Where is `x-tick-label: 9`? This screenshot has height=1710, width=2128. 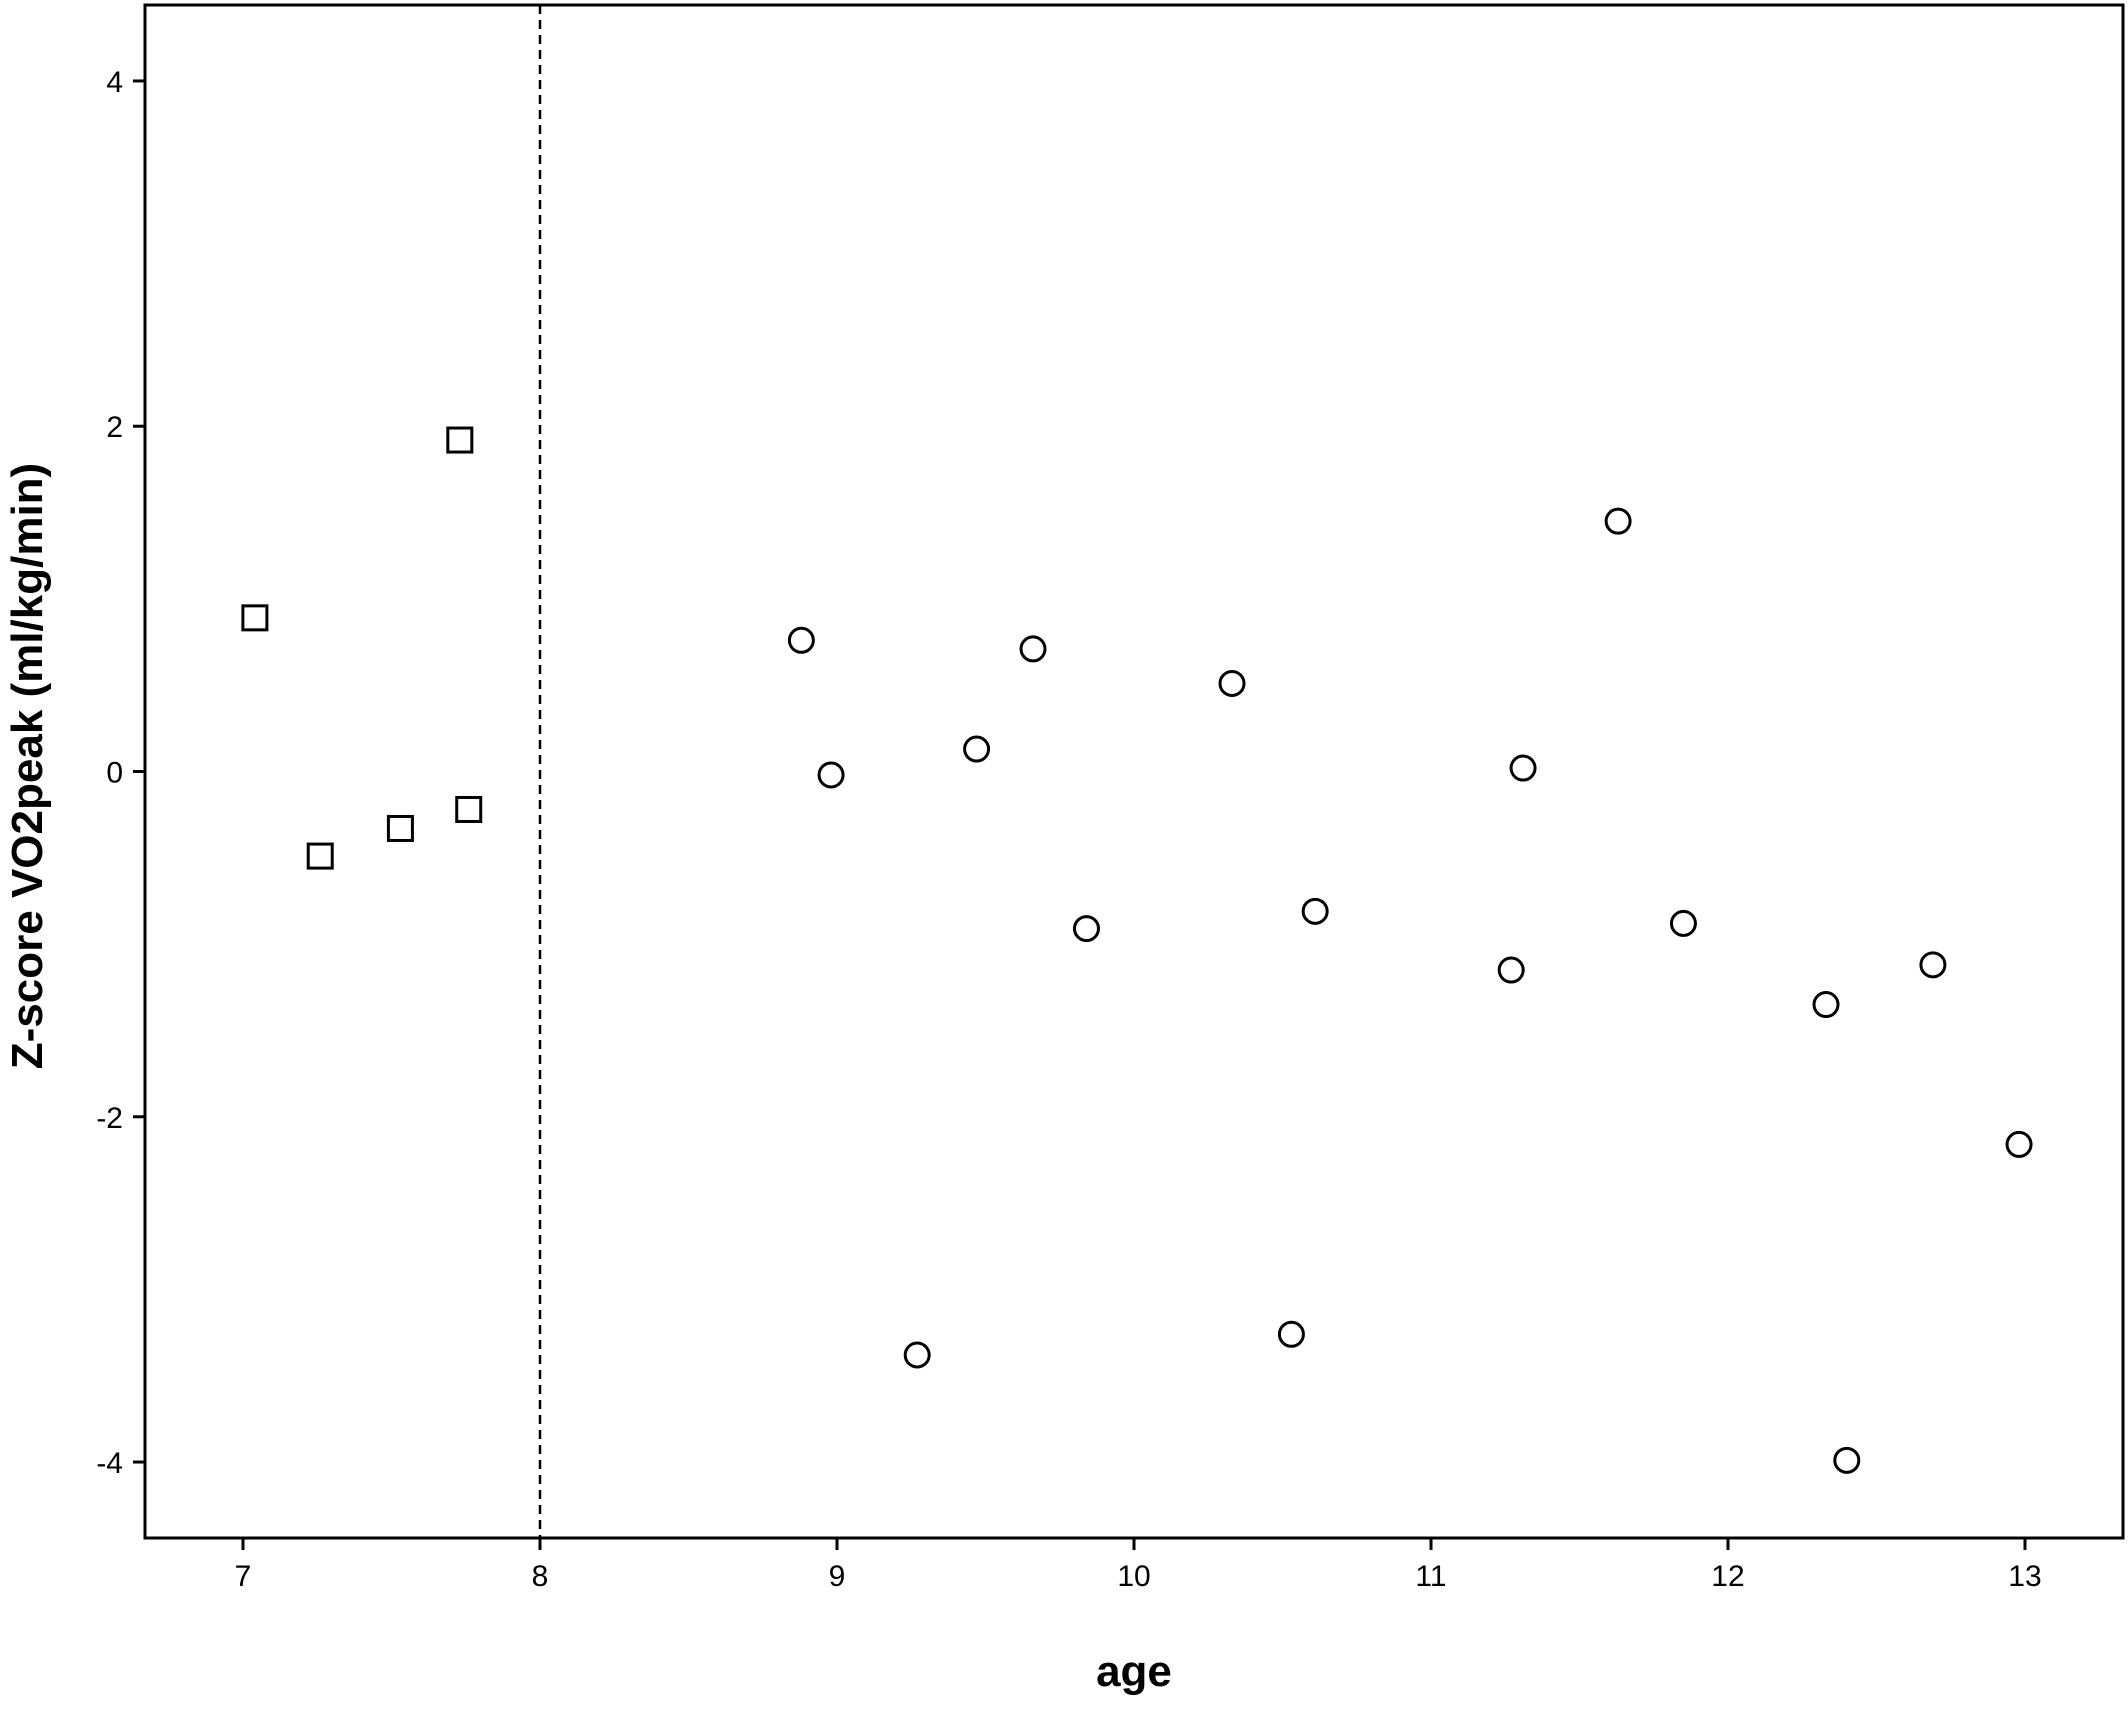
x-tick-label: 9 is located at coordinates (837, 1576).